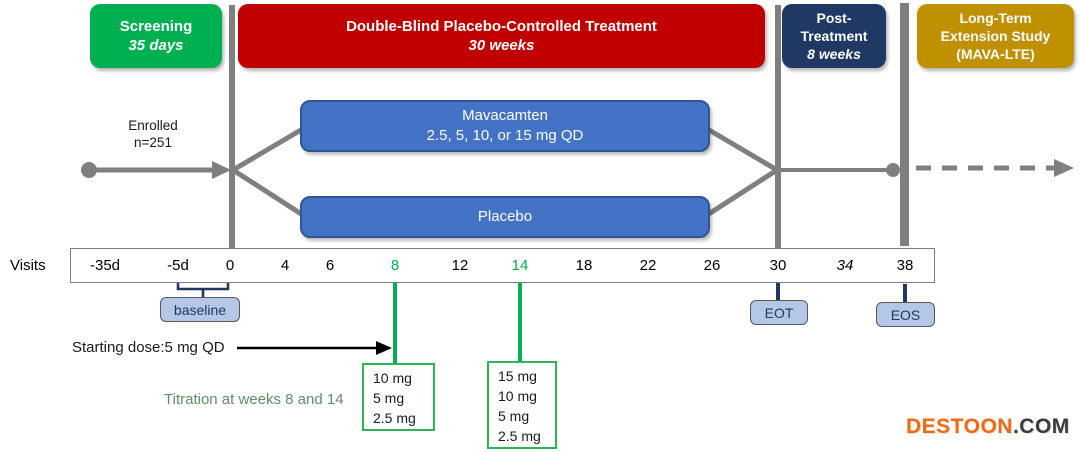 This screenshot has height=452, width=1080. Describe the element at coordinates (394, 418) in the screenshot. I see `week8-dose-3: 2.5 mg` at that location.